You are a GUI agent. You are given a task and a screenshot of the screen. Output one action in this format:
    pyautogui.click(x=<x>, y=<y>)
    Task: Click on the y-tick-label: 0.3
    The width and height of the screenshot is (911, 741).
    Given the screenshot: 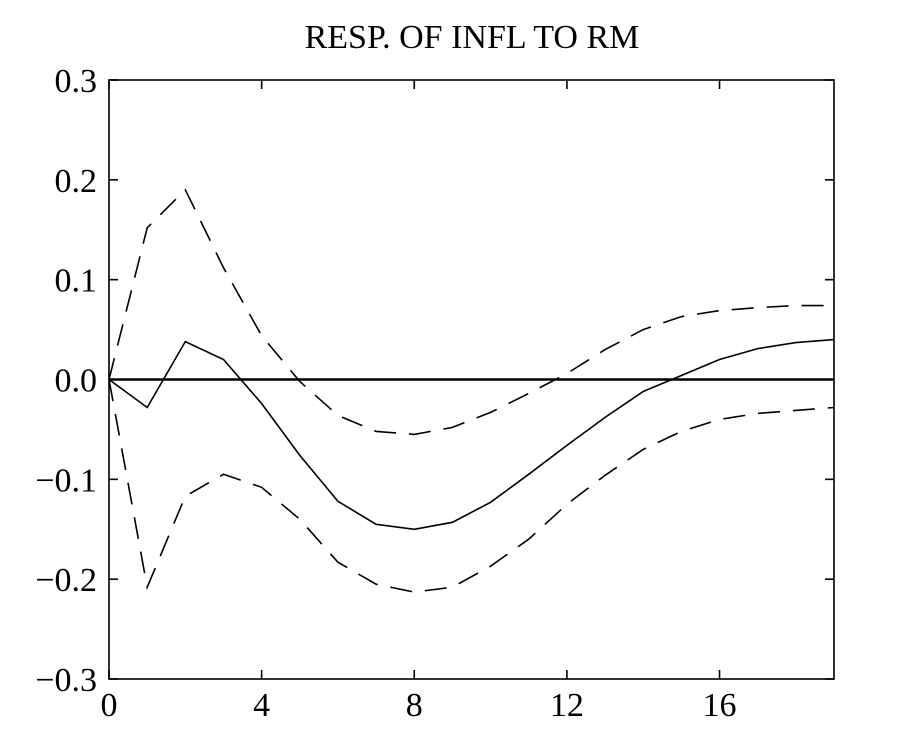 What is the action you would take?
    pyautogui.click(x=76, y=81)
    